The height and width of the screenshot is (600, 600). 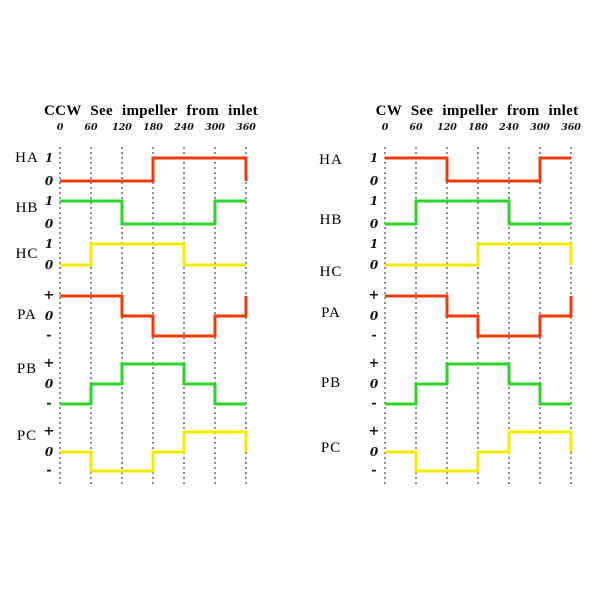 I want to click on ccw-signal-label-HB: HB, so click(x=27, y=208).